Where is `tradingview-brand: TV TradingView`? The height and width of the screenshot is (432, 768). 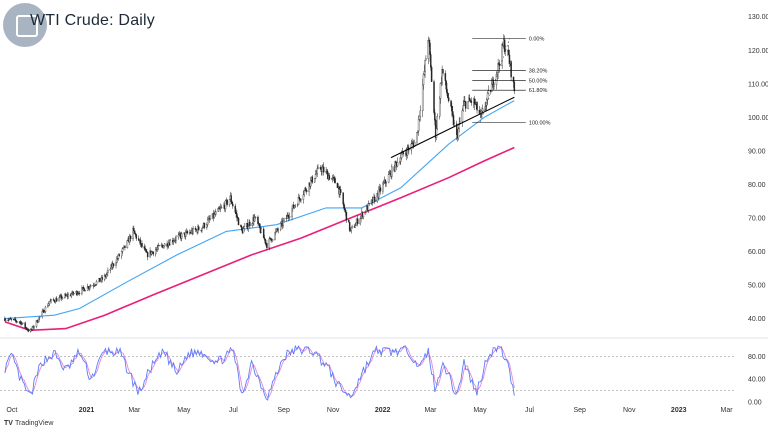 tradingview-brand: TV TradingView is located at coordinates (28, 423).